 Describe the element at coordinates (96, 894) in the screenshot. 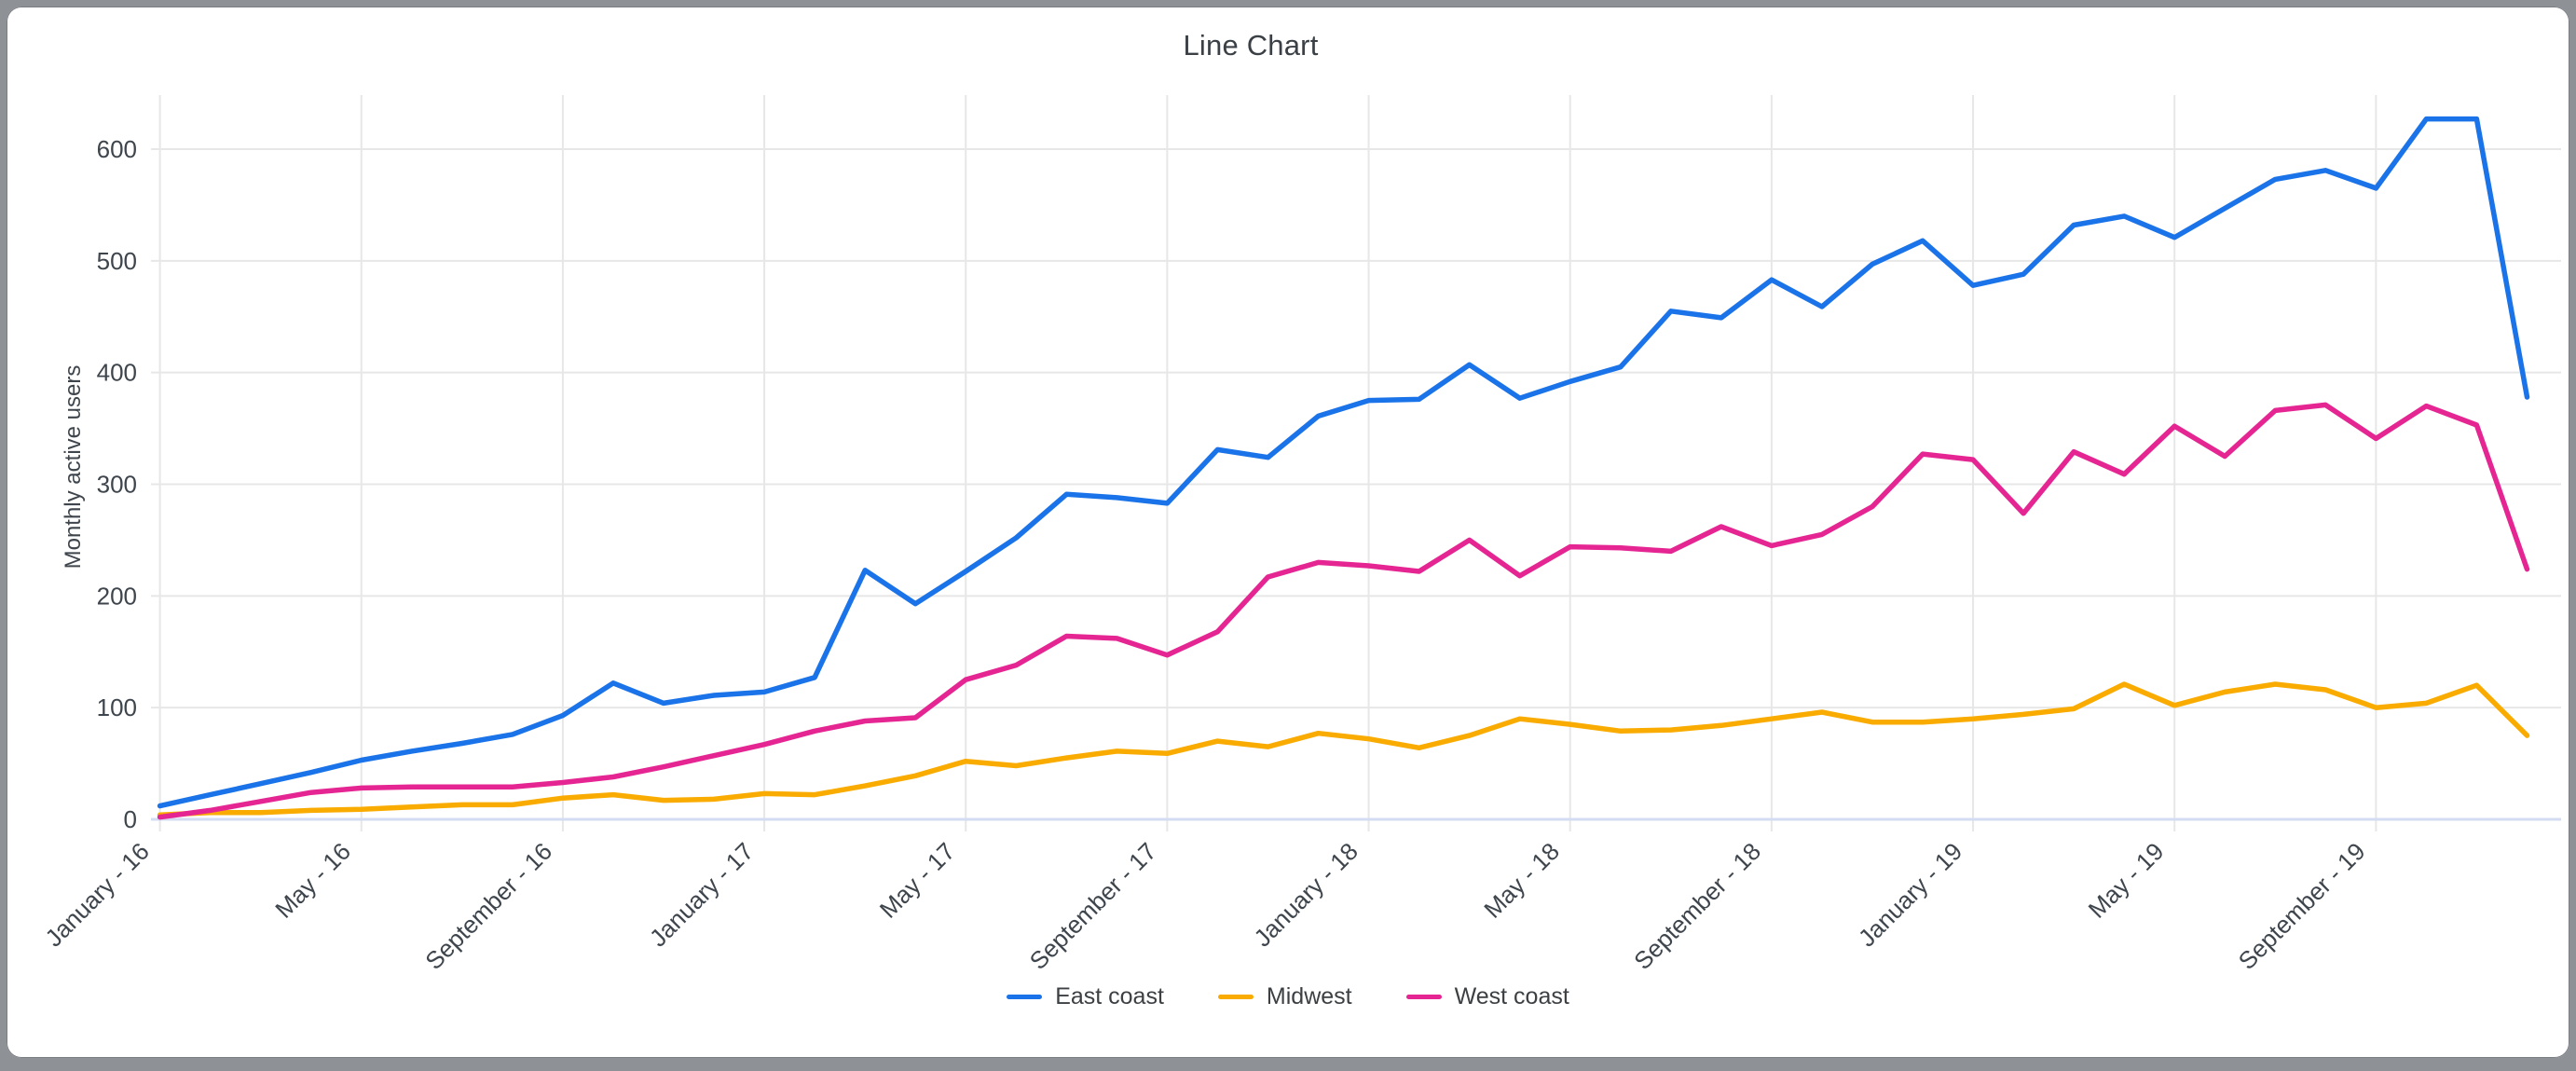

I see `x-tick-label: January - 16` at that location.